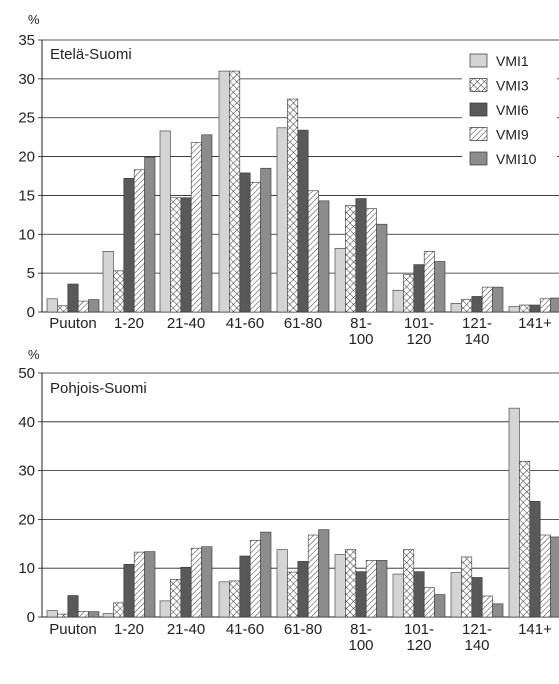 The width and height of the screenshot is (559, 684). What do you see at coordinates (91, 54) in the screenshot?
I see `region-label: Etelä-Suomi` at bounding box center [91, 54].